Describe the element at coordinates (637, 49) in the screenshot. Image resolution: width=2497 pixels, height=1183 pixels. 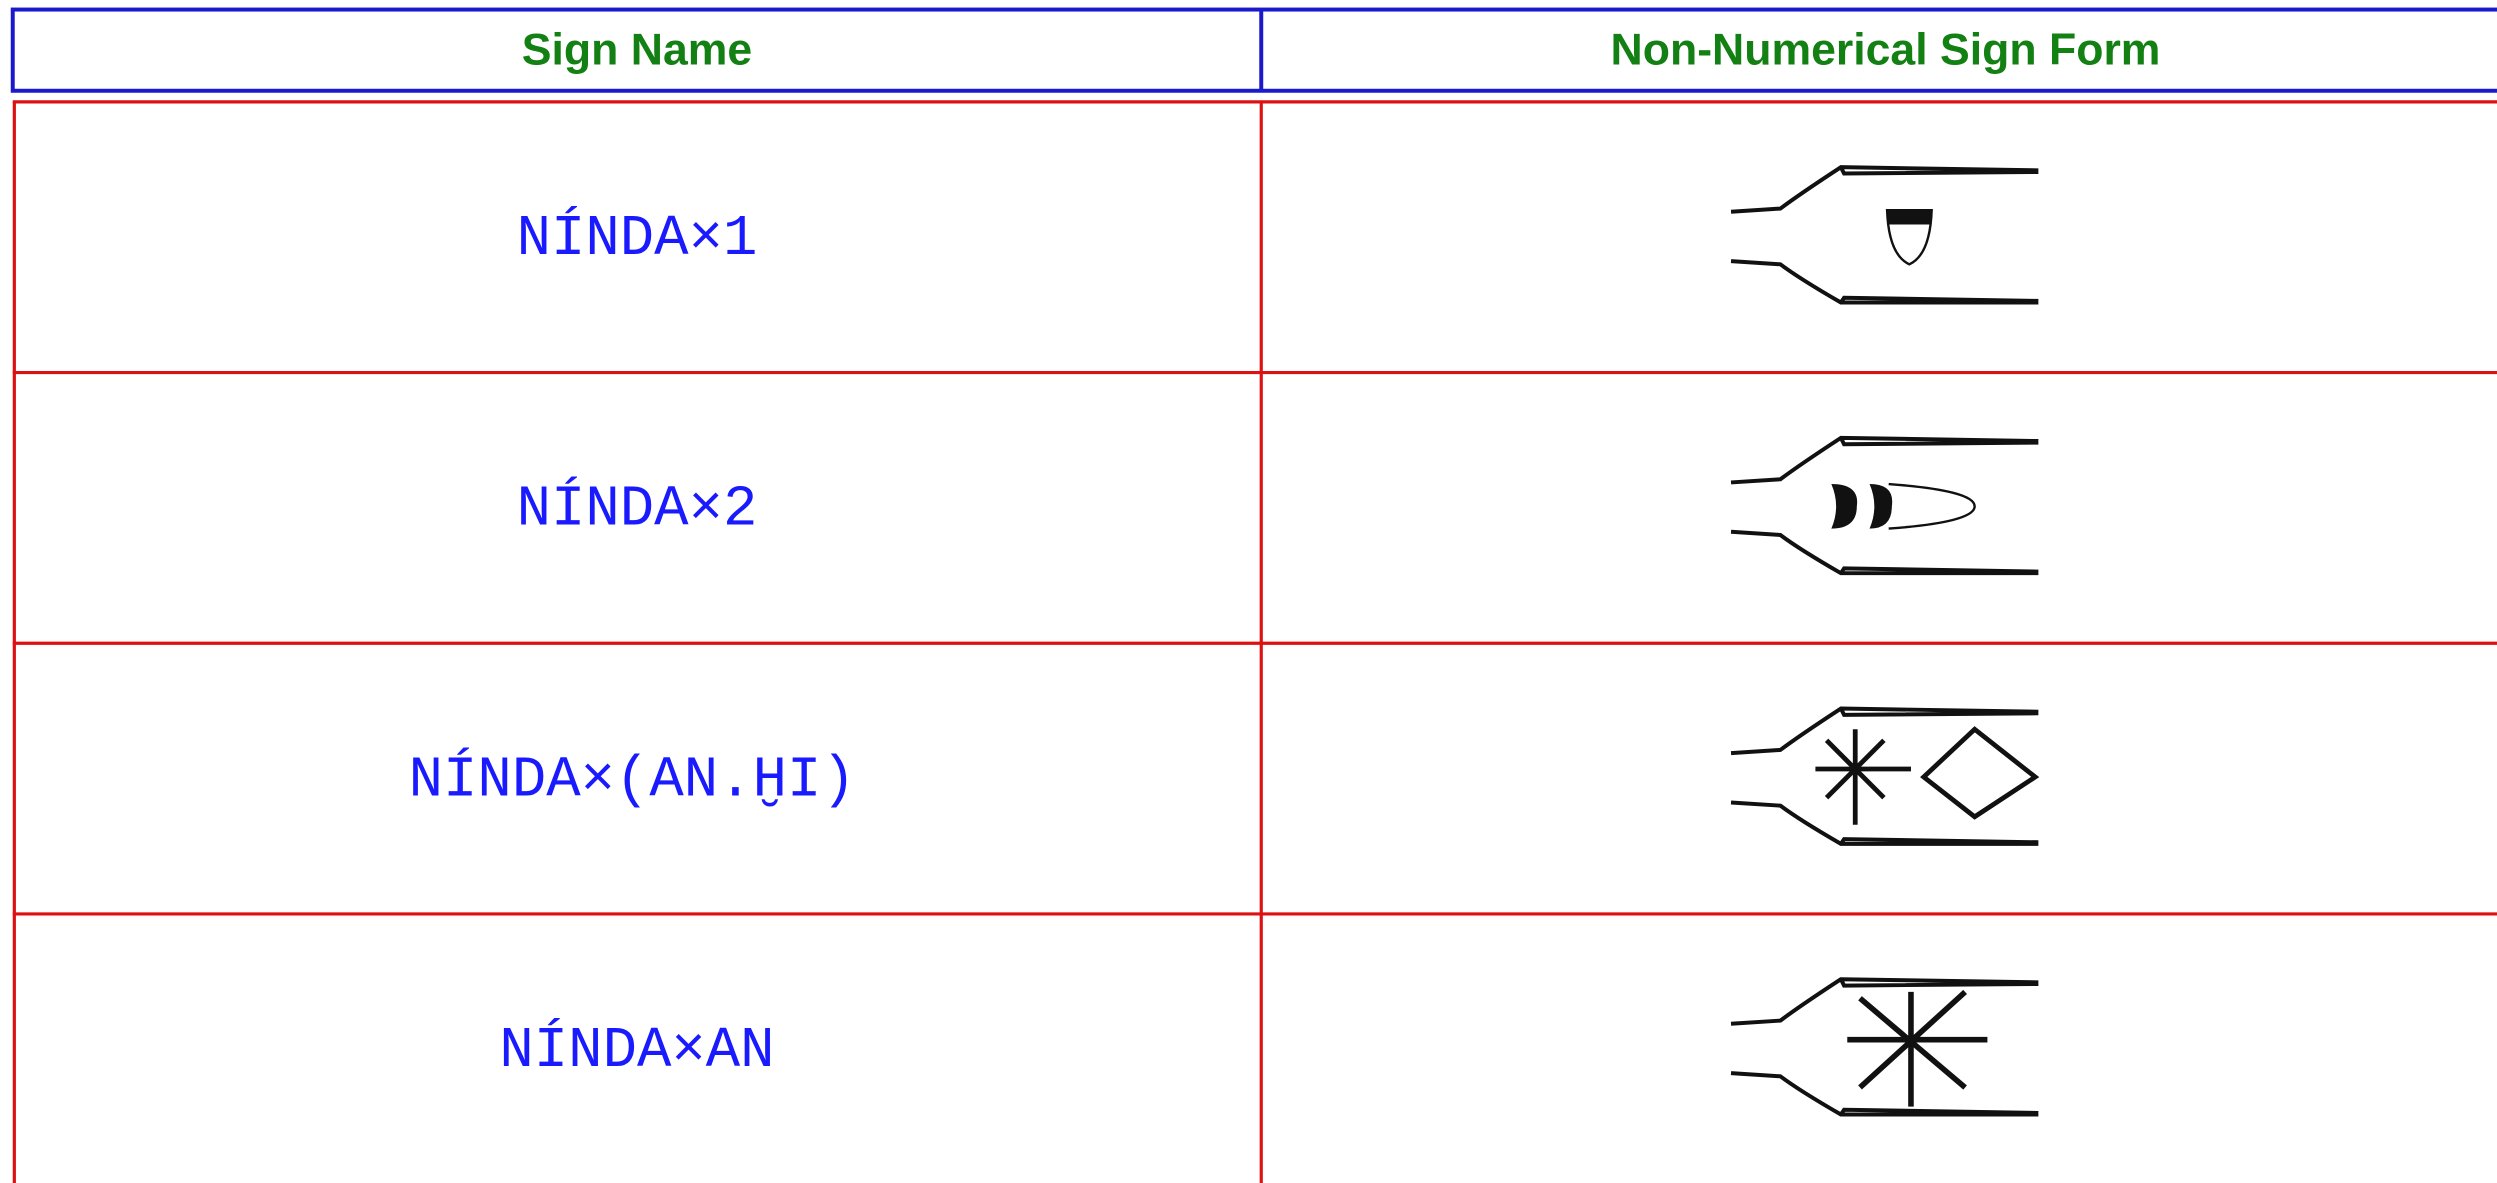
I see `column-header: Sign Name` at that location.